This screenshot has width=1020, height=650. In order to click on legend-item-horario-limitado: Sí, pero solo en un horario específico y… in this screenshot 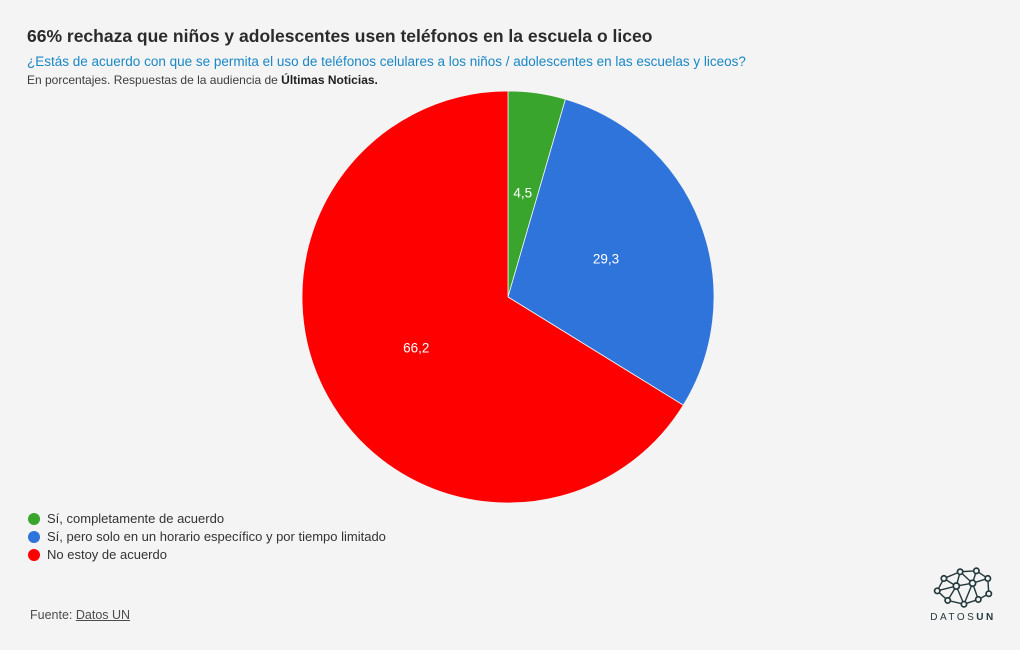, I will do `click(207, 537)`.